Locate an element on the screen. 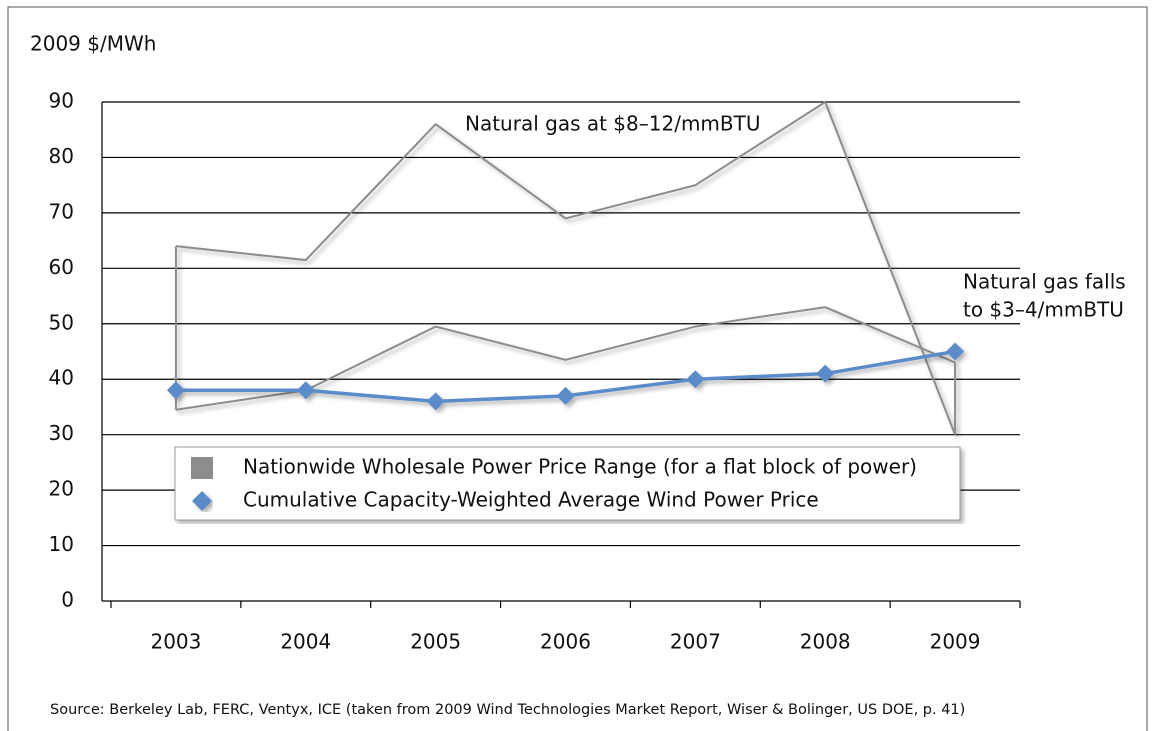 This screenshot has height=731, width=1155. x-tick-label: 2007 is located at coordinates (695, 642).